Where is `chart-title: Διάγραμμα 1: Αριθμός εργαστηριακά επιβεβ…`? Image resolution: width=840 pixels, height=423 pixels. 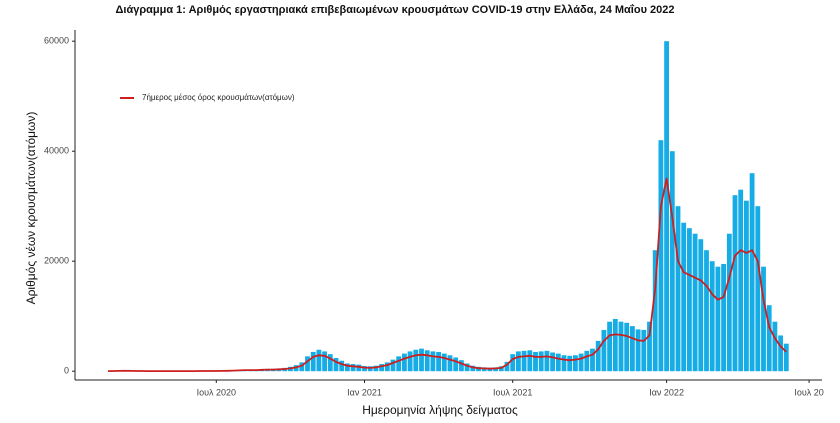 chart-title: Διάγραμμα 1: Αριθμός εργαστηριακά επιβεβ… is located at coordinates (394, 10).